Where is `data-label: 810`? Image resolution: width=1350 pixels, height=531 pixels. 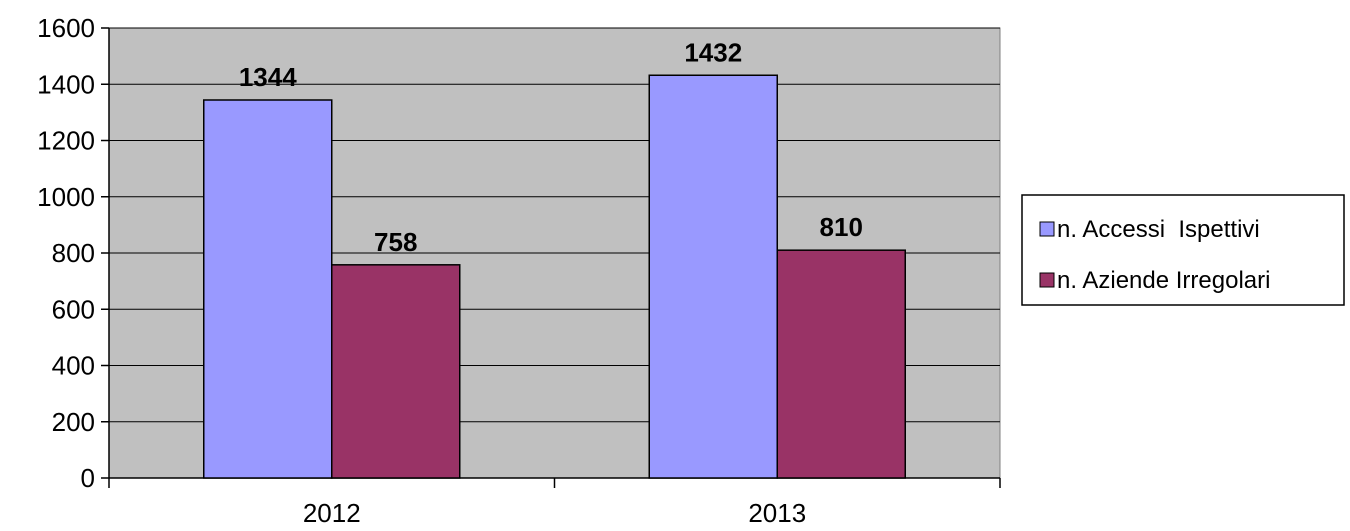
data-label: 810 is located at coordinates (841, 227).